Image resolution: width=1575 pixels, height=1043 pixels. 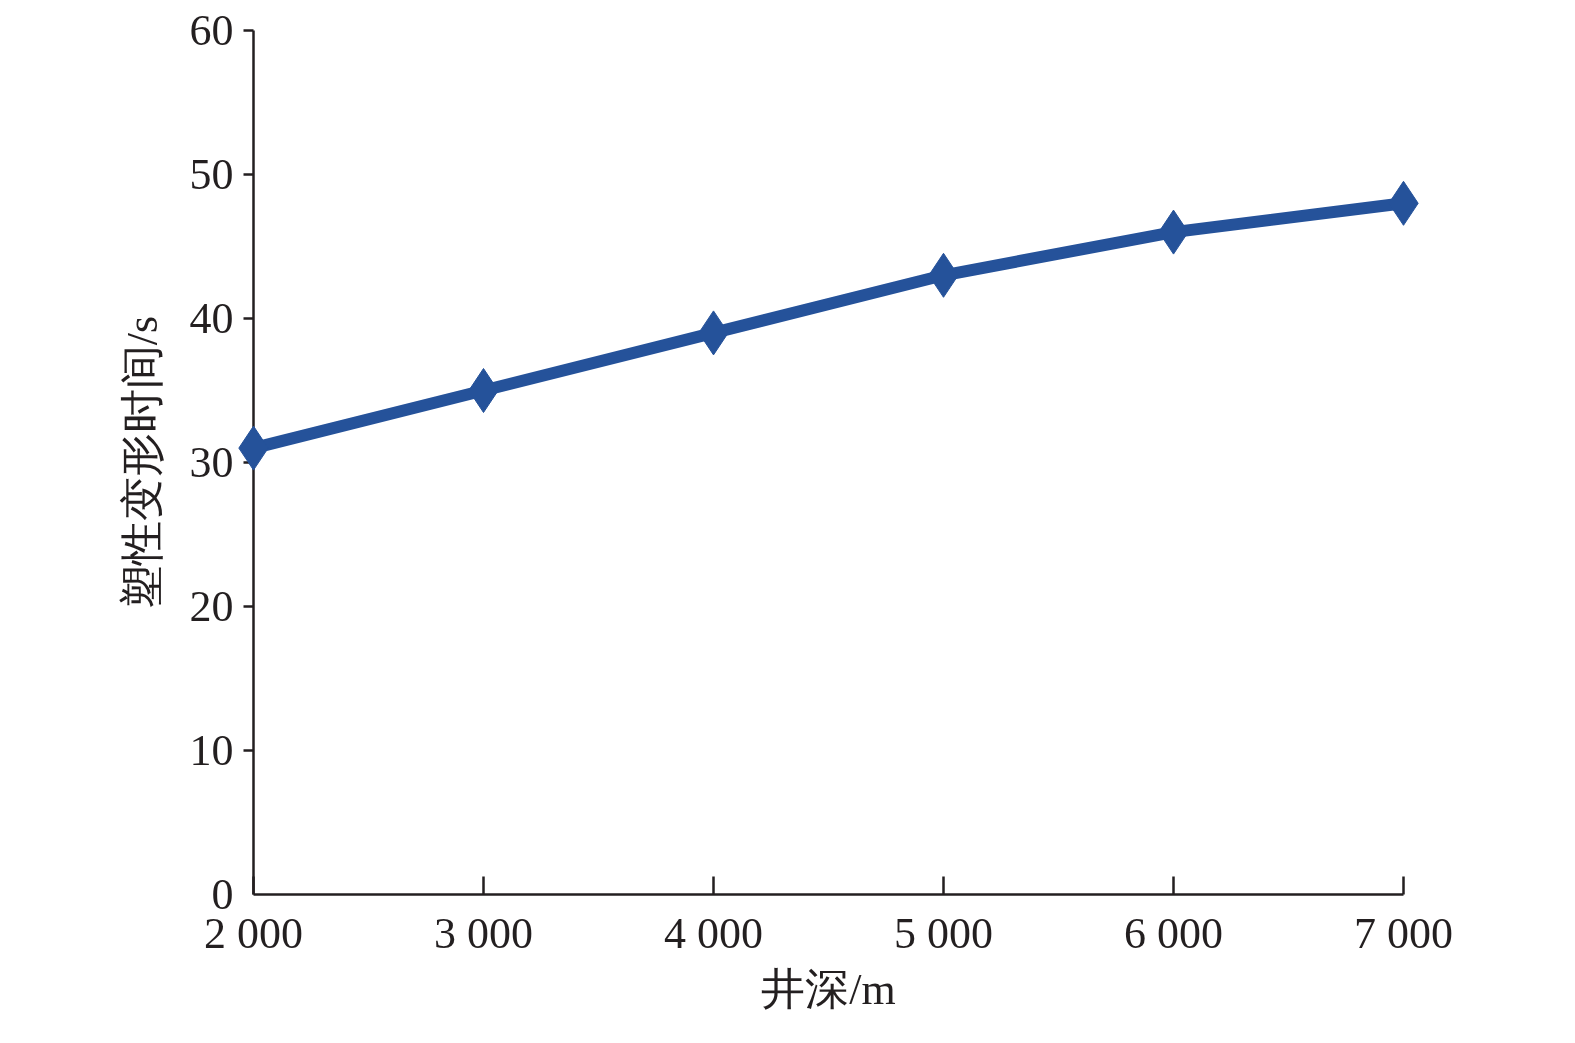 What do you see at coordinates (211, 174) in the screenshot?
I see `y-tick-label: 50` at bounding box center [211, 174].